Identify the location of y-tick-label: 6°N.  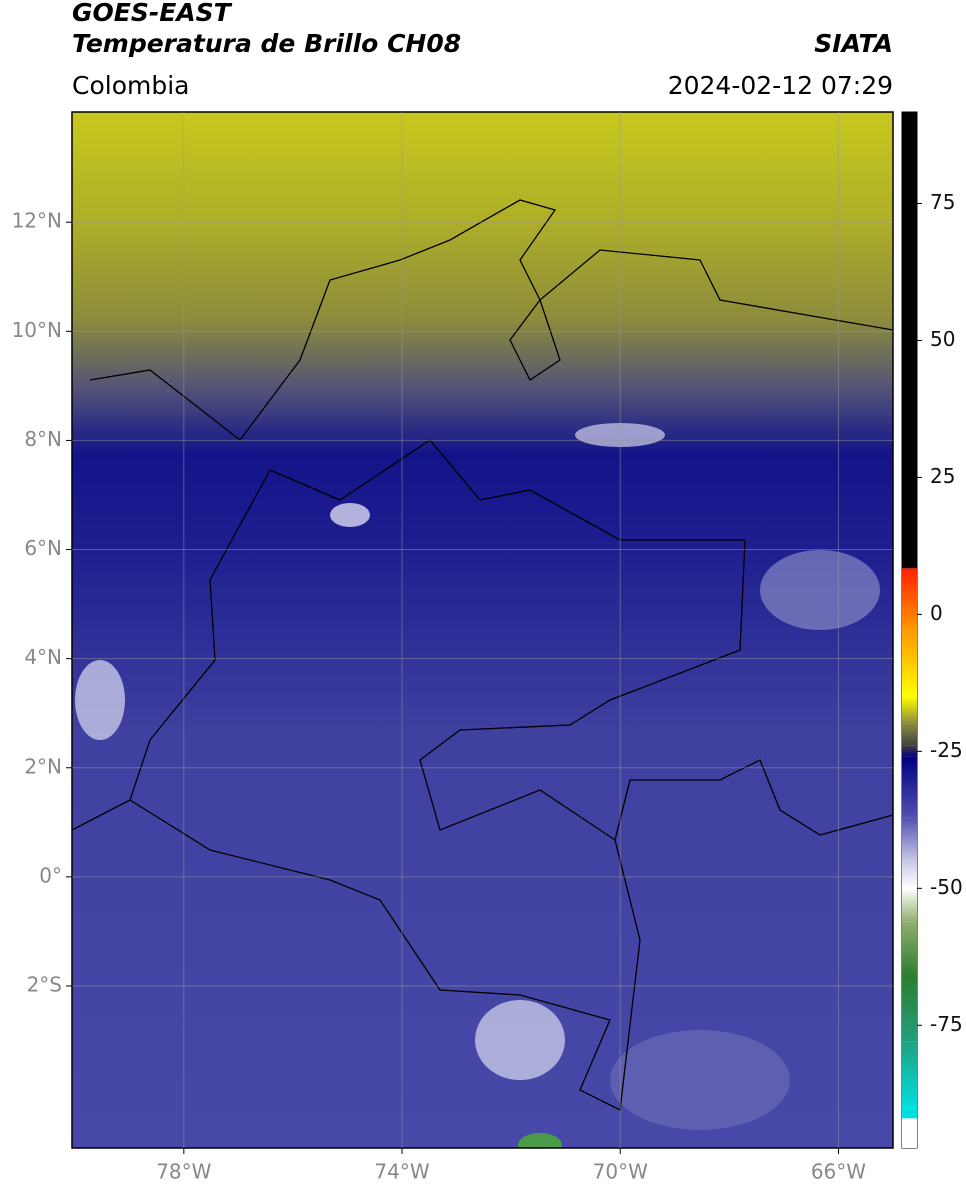
(43, 548).